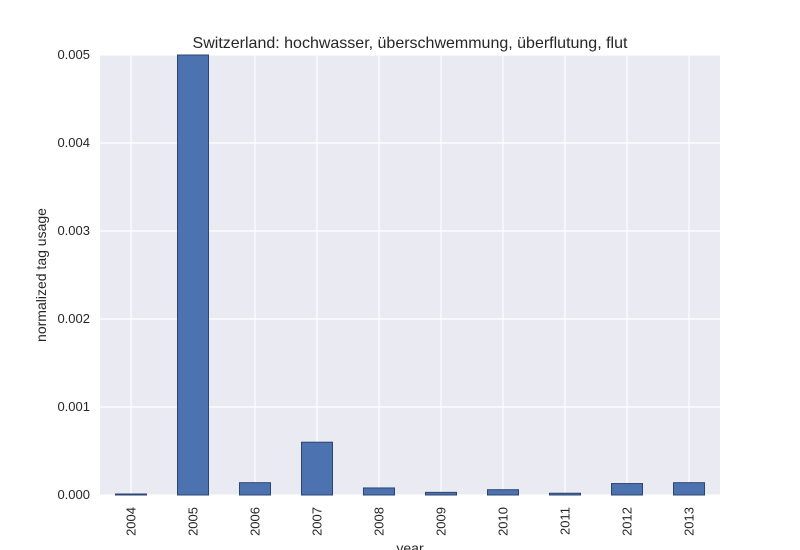 The image size is (800, 550). Describe the element at coordinates (503, 492) in the screenshot. I see `bar-2010` at that location.